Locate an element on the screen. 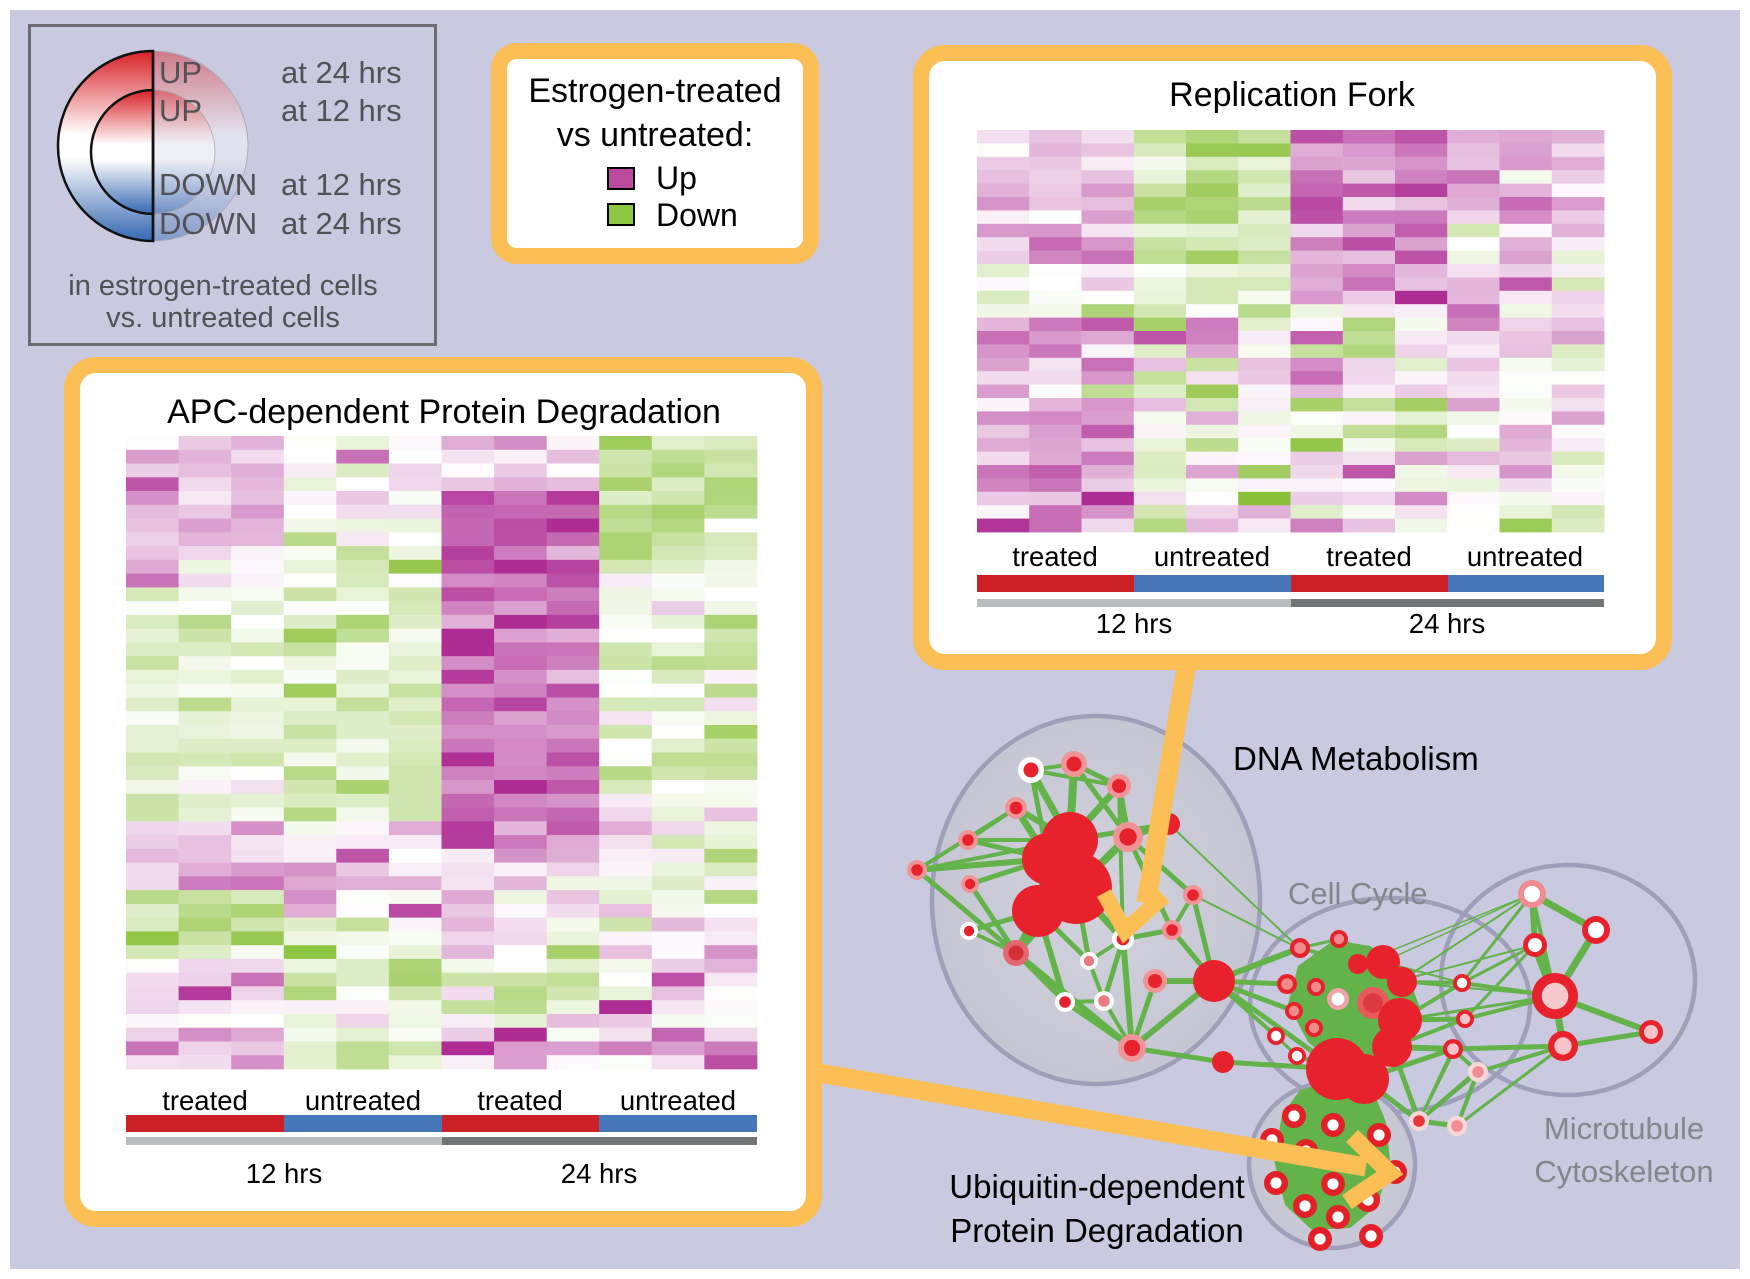  svg-text: Up is located at coordinates (676, 178).